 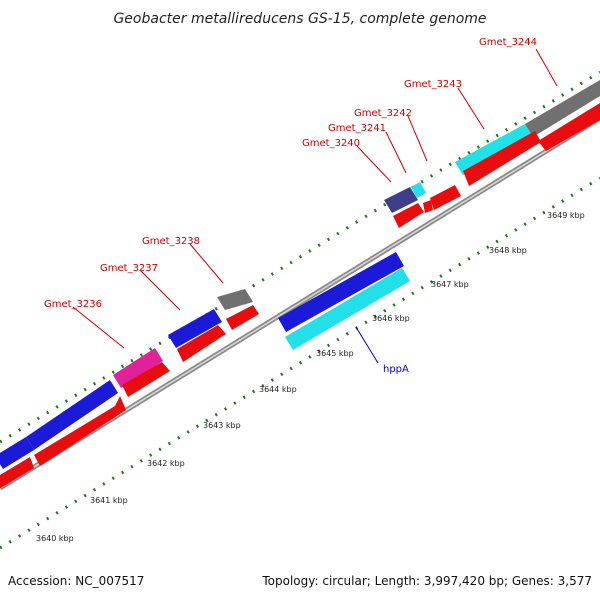 What do you see at coordinates (367, 345) in the screenshot?
I see `leader-hppa` at bounding box center [367, 345].